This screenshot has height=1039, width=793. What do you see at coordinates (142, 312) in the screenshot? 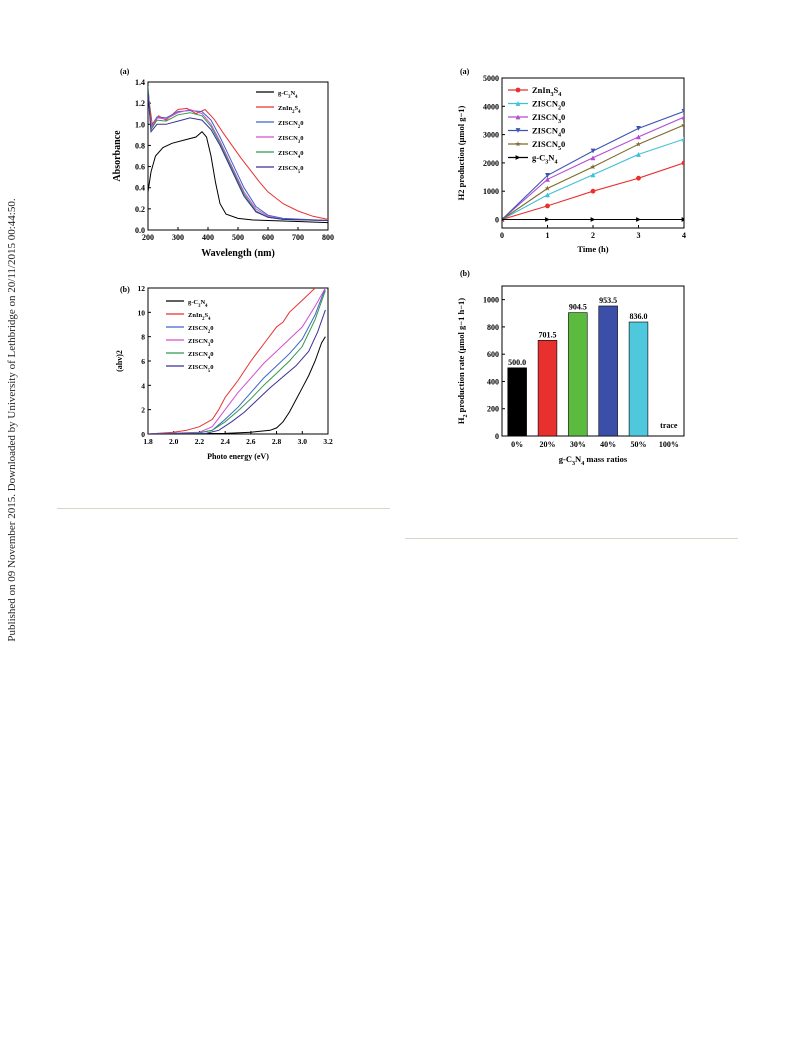
I see `y-tick-label: 10` at bounding box center [142, 312].